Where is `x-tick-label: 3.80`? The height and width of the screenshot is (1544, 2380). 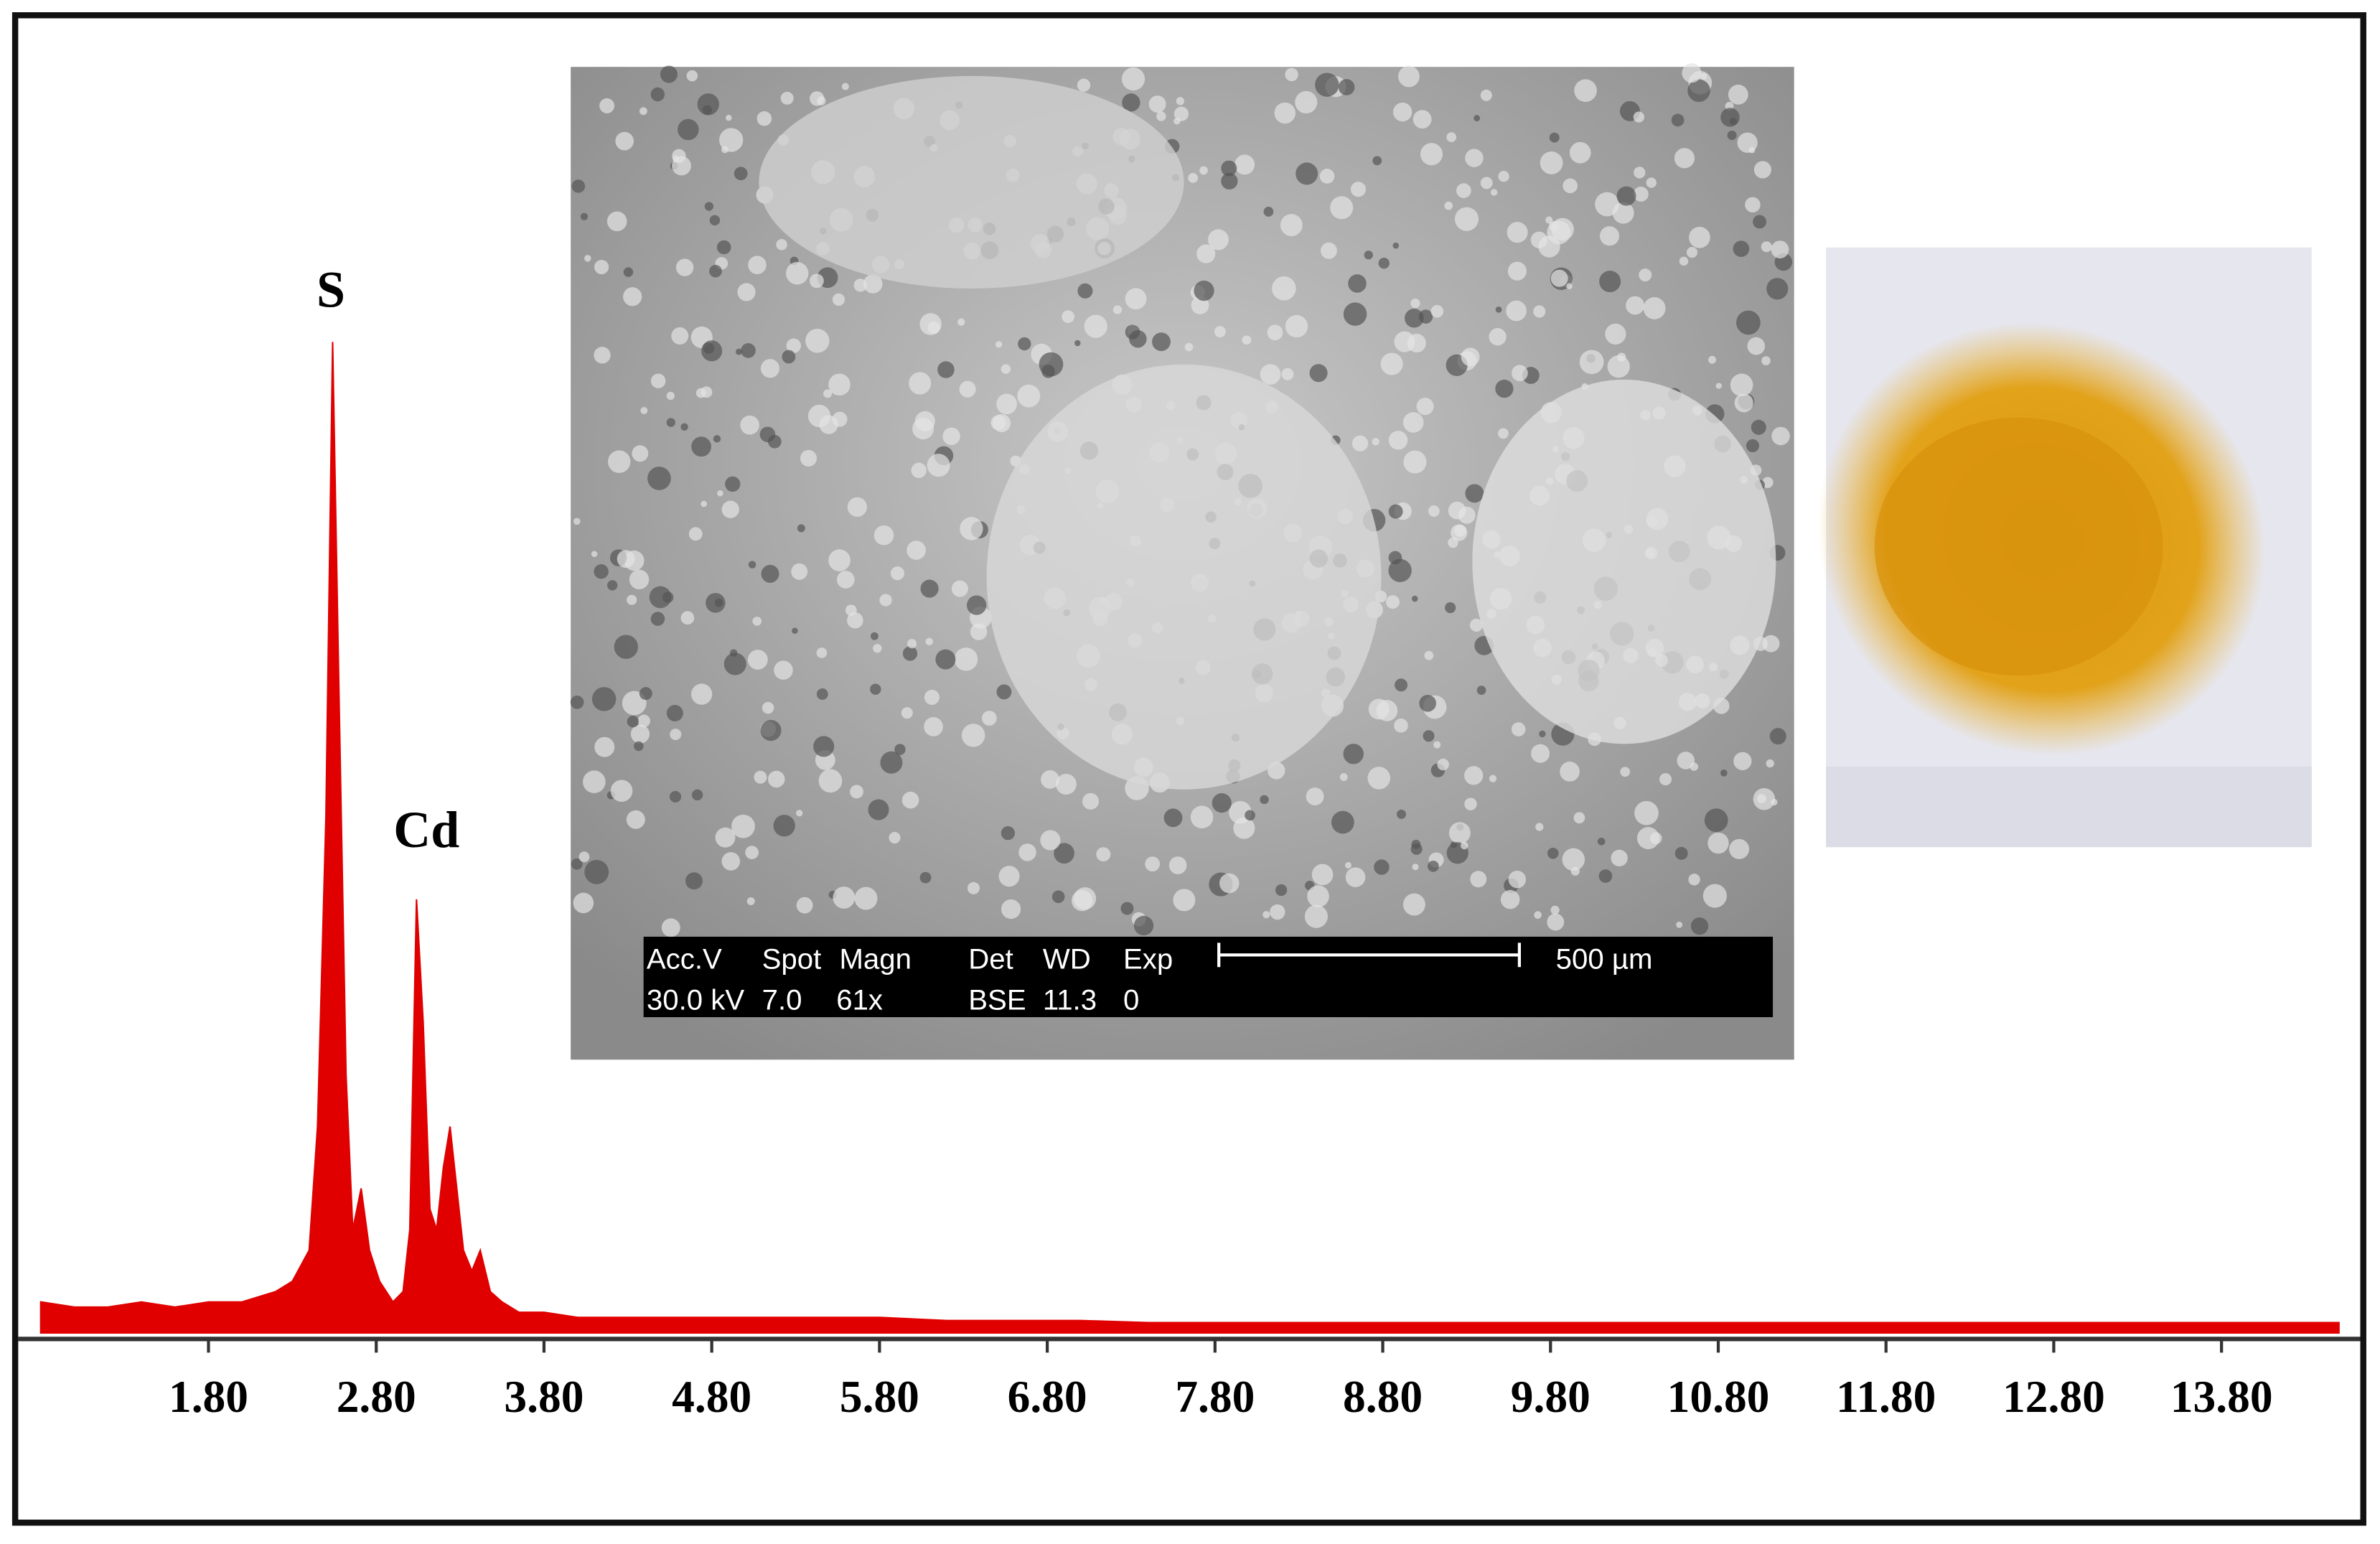
x-tick-label: 3.80 is located at coordinates (544, 1396).